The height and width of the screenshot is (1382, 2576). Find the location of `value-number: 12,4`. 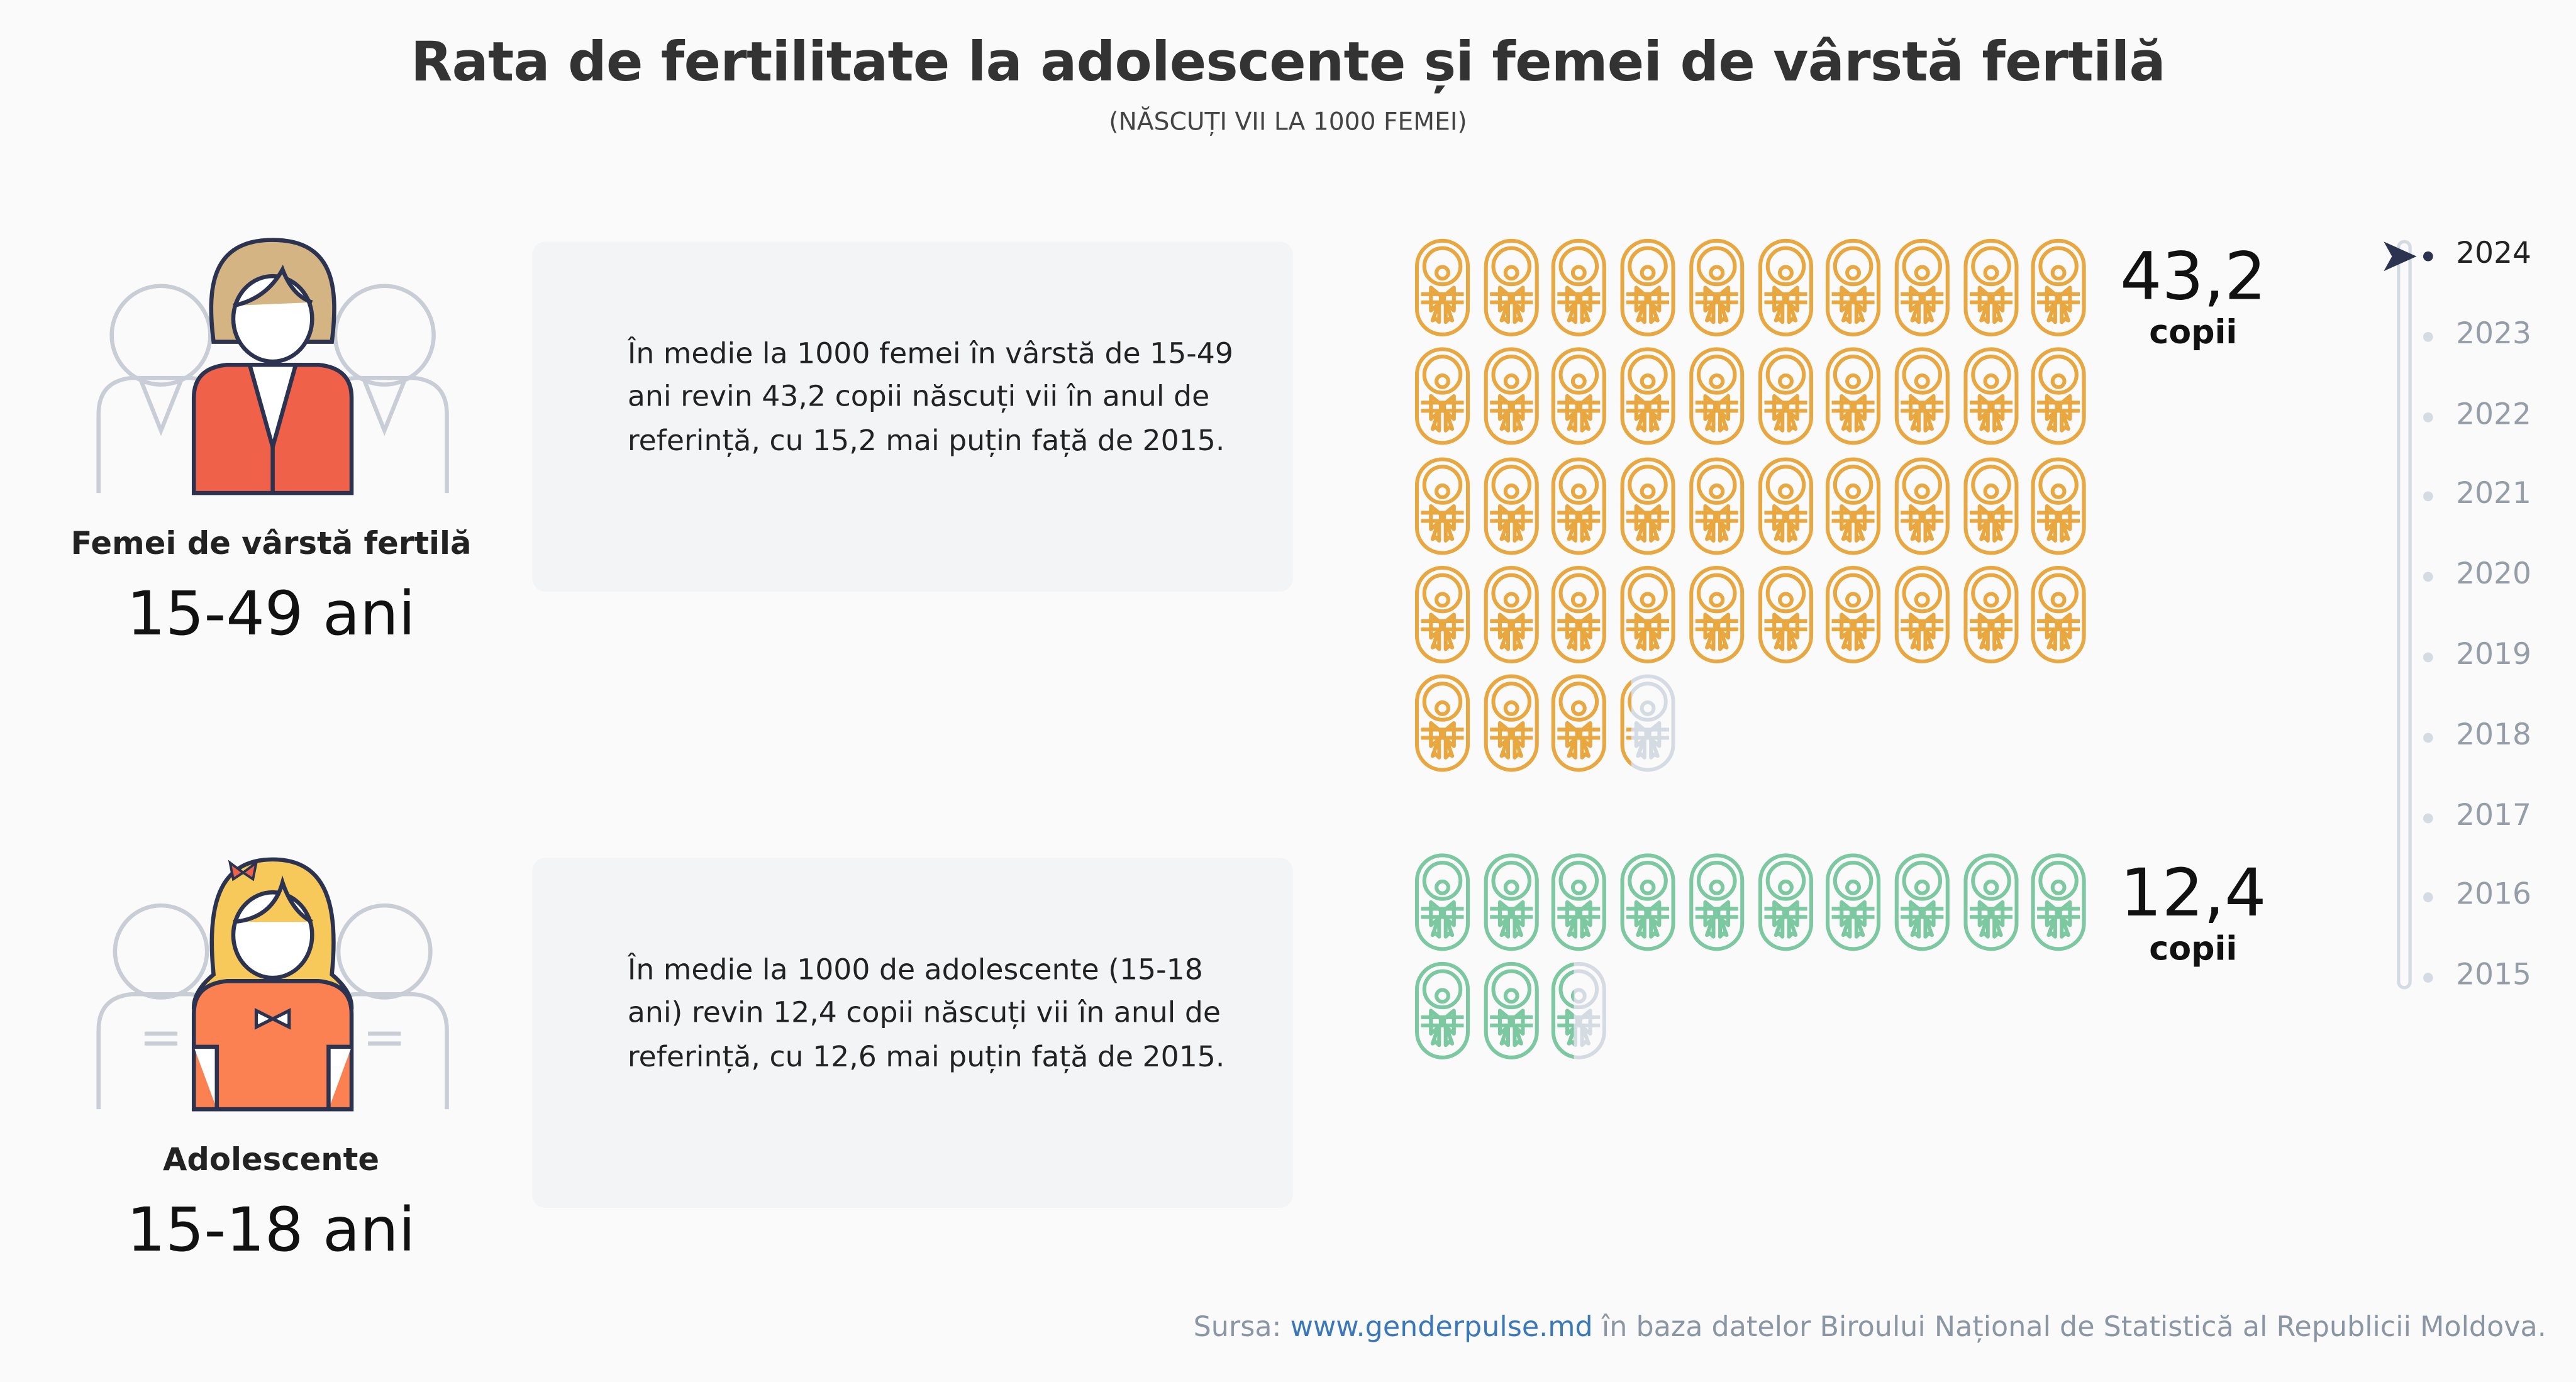

value-number: 12,4 is located at coordinates (2193, 894).